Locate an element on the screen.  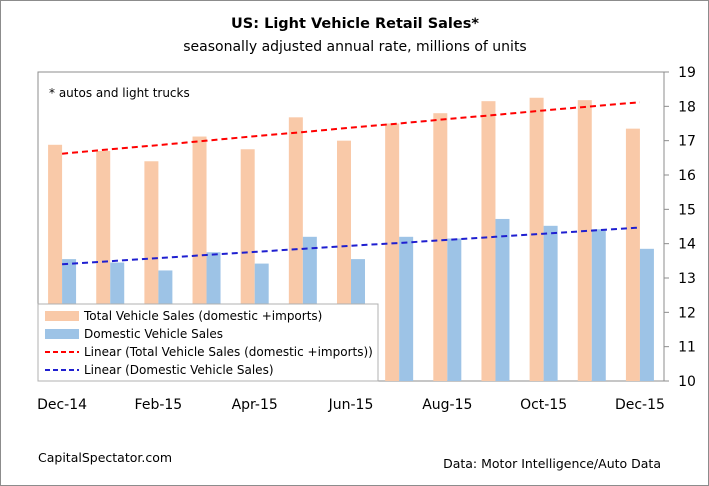
x-tick-label-Oct-15: Oct-15 is located at coordinates (543, 405).